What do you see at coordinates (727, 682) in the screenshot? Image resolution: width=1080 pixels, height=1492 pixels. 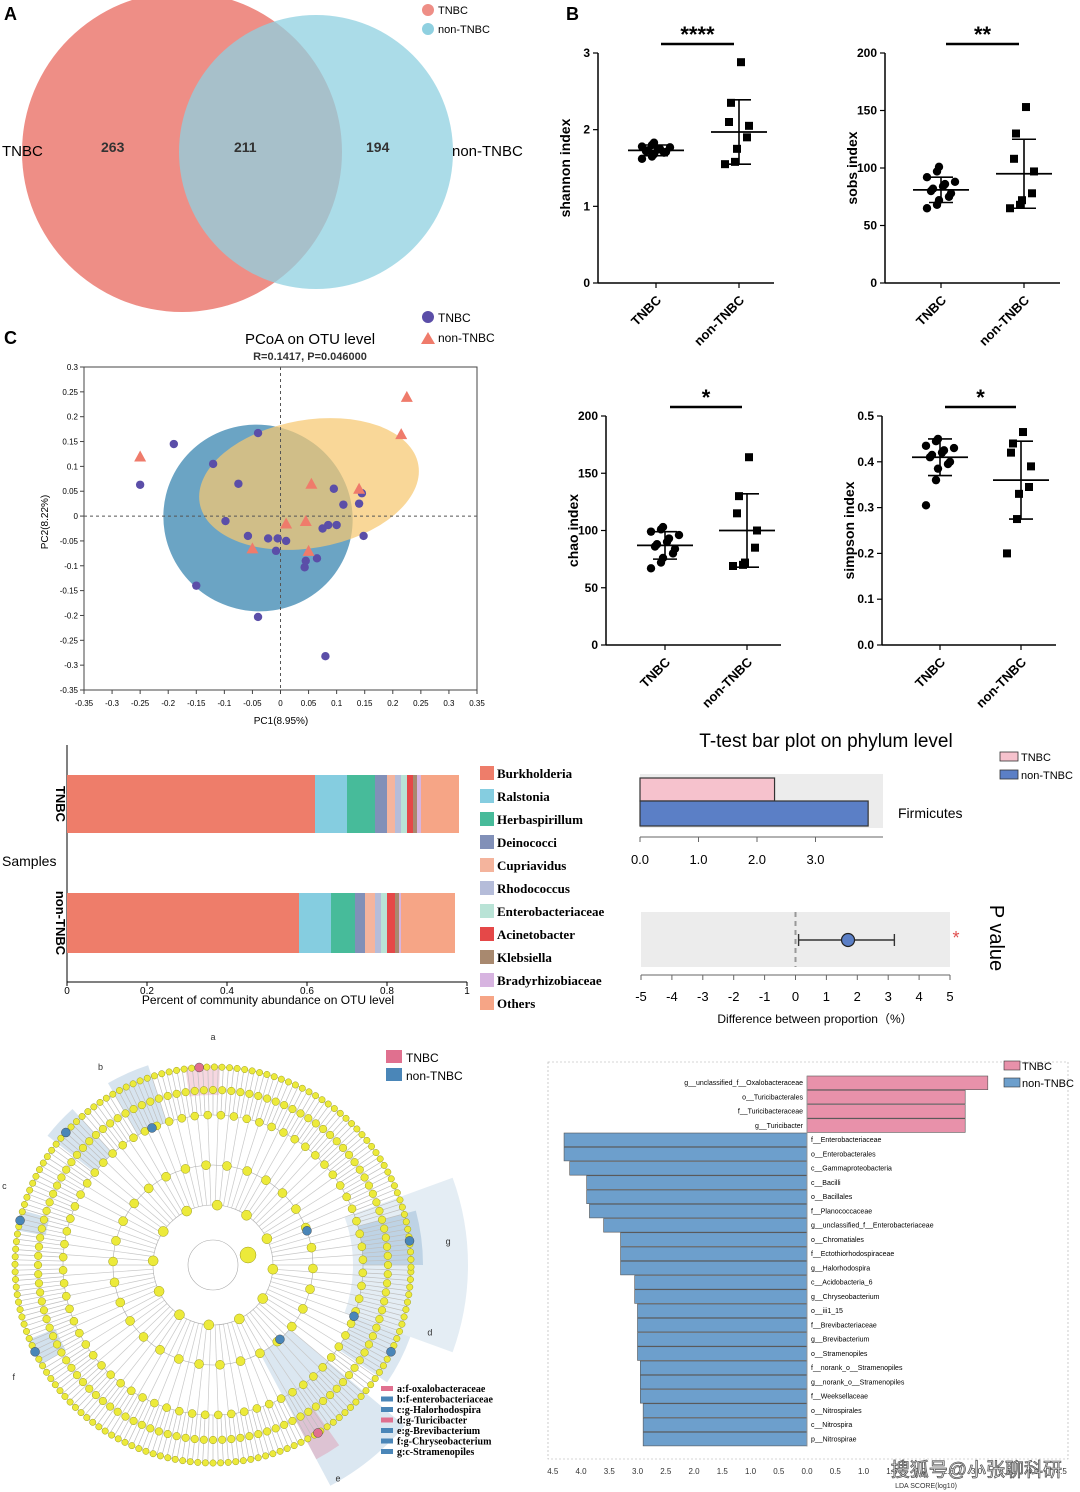 I see `chao-x-tick-label: non-TNBC` at bounding box center [727, 682].